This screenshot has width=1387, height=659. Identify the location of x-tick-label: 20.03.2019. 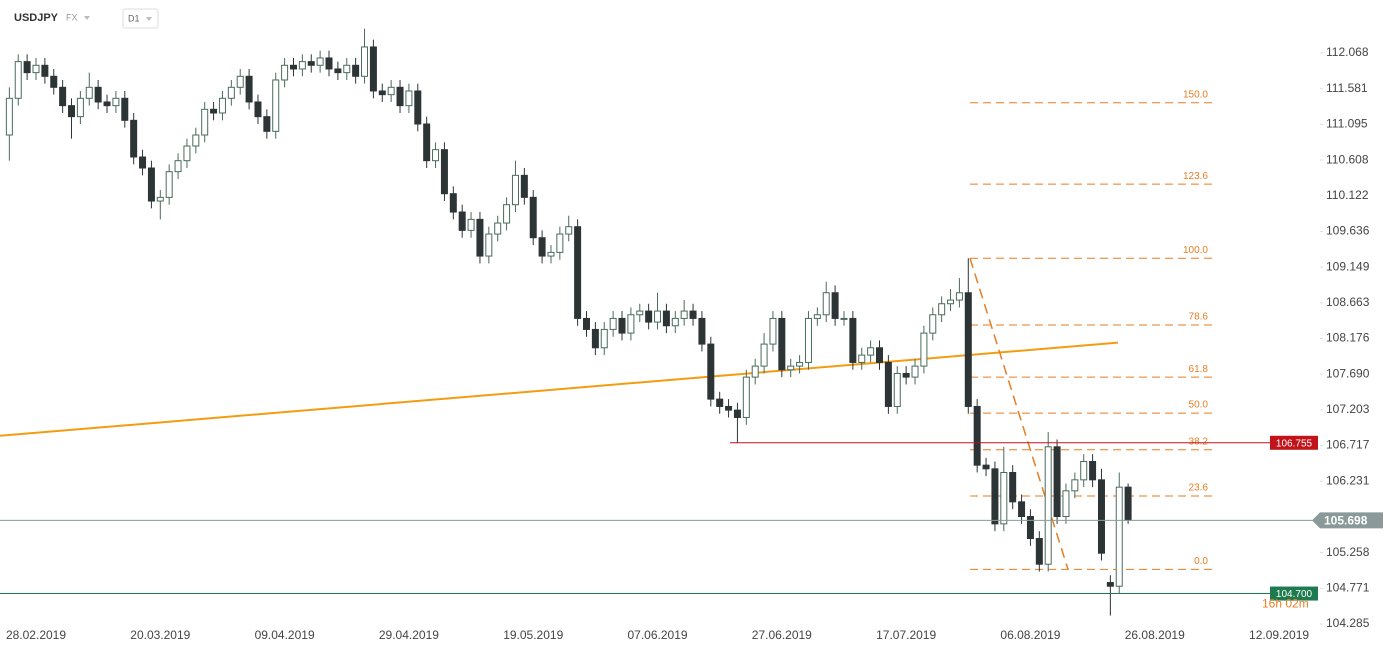
(160, 635).